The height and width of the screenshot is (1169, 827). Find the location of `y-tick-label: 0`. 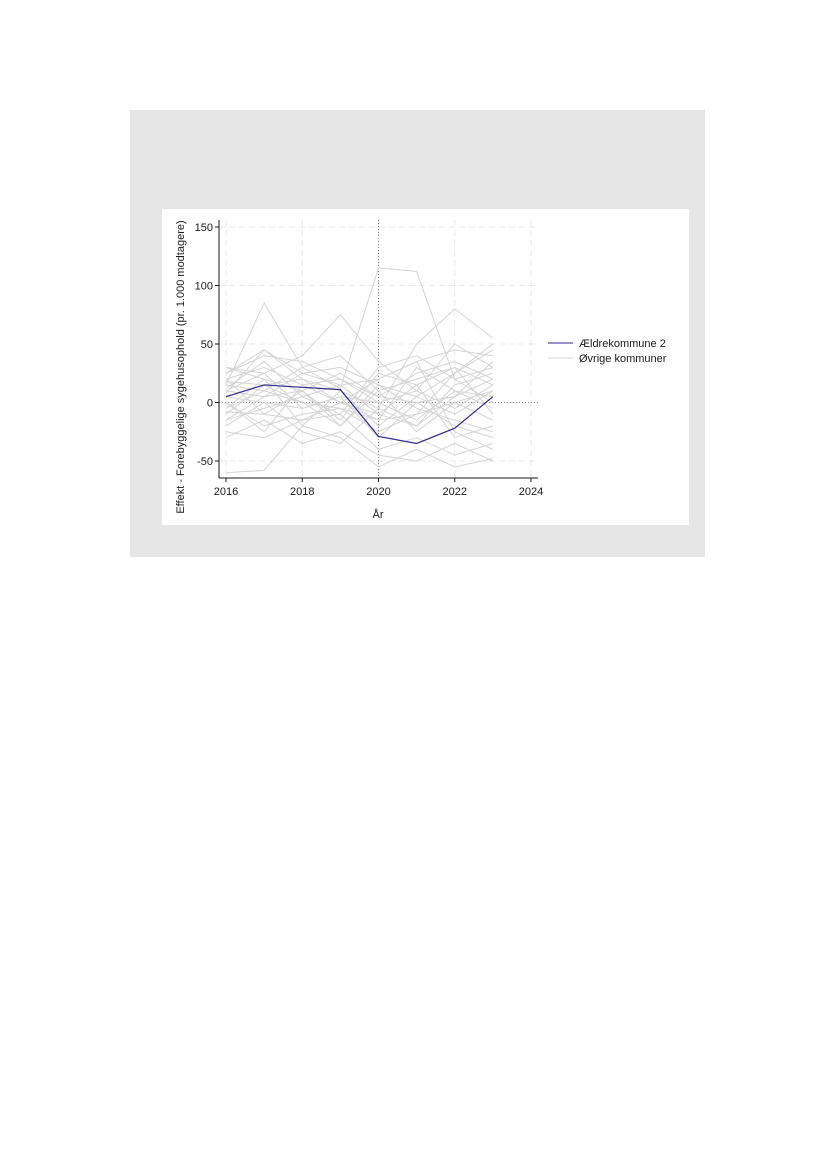

y-tick-label: 0 is located at coordinates (210, 404).